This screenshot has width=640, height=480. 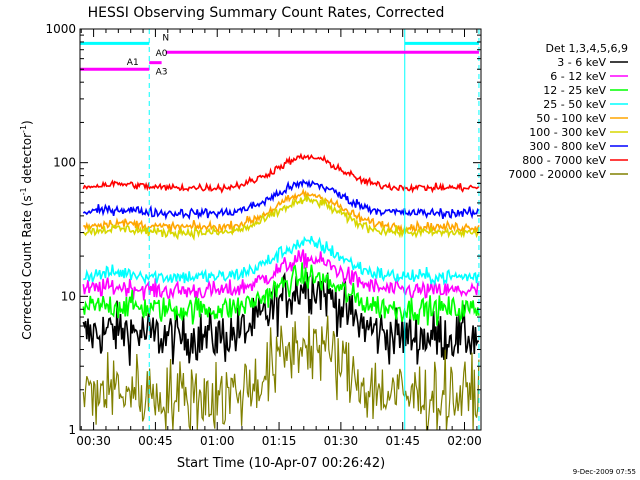 What do you see at coordinates (155, 441) in the screenshot?
I see `x-tick-label-2: 00:45` at bounding box center [155, 441].